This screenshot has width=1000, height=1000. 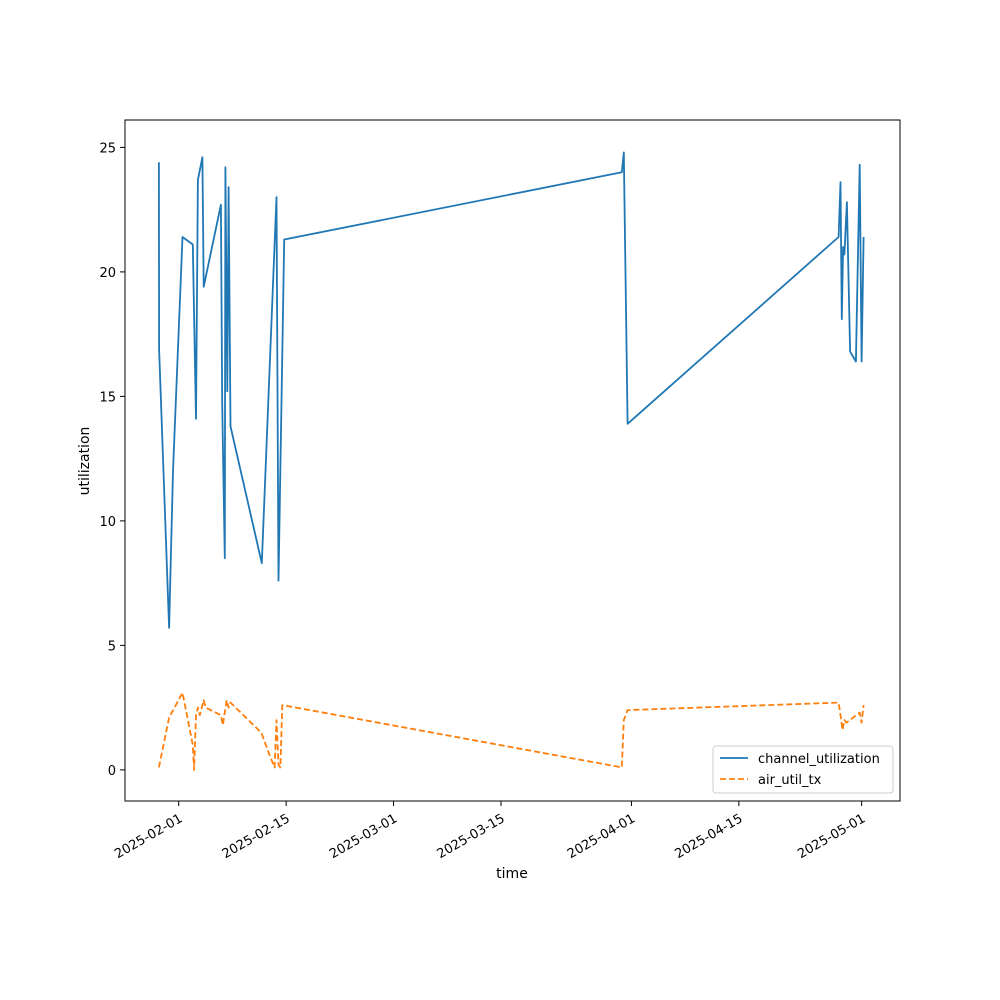 I want to click on x-tick-label: 2025-02-01, so click(x=148, y=836).